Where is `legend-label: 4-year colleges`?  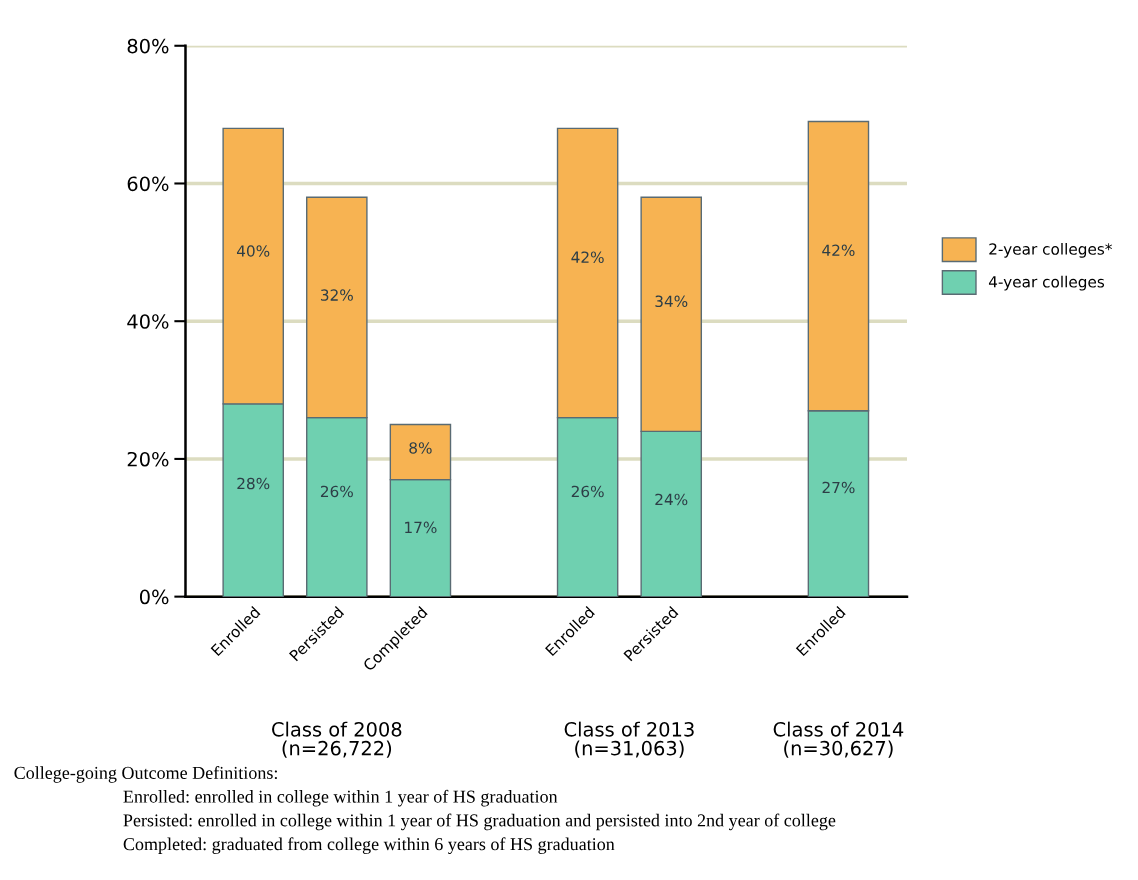 legend-label: 4-year colleges is located at coordinates (1046, 283).